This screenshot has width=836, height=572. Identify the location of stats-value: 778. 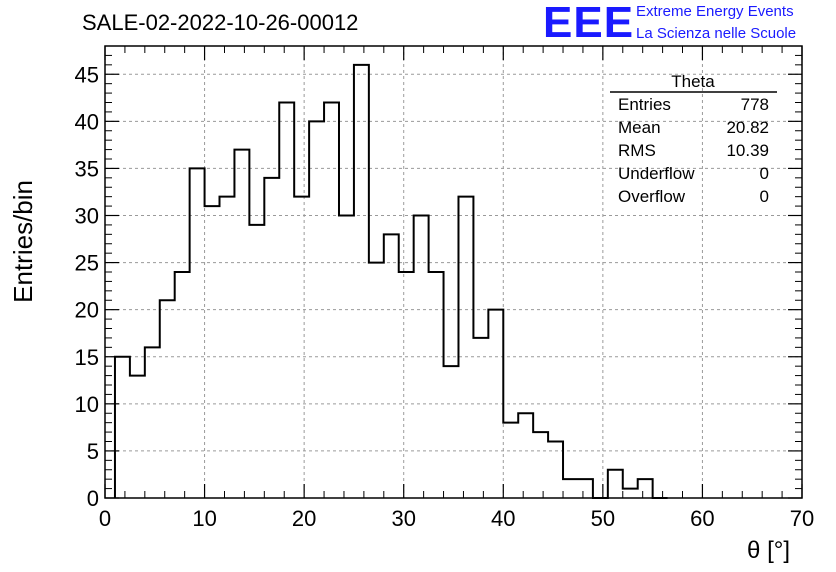
(755, 104).